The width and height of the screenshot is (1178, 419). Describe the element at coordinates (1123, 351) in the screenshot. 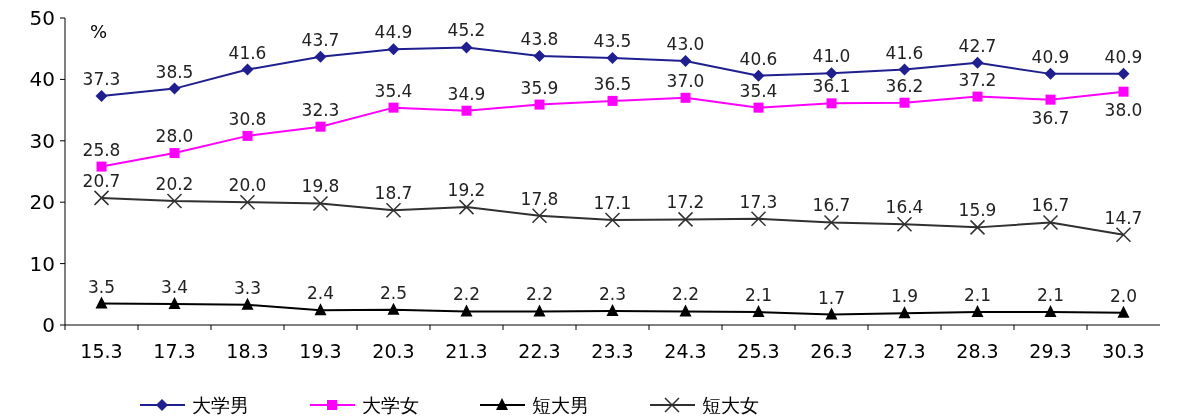

I see `x-tick-label: 30.3` at that location.